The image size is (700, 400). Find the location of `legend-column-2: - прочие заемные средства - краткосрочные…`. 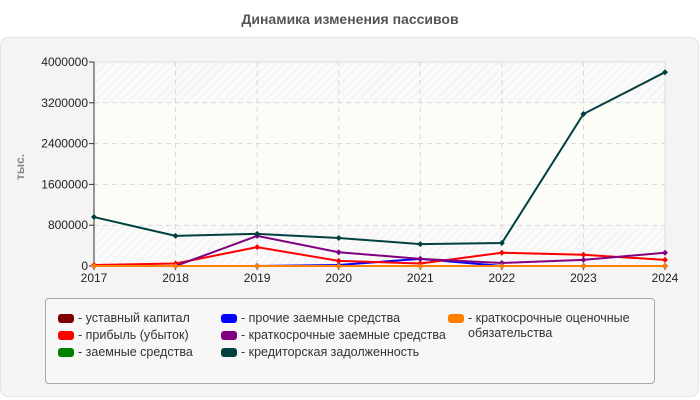

legend-column-2: - прочие заемные средства - краткосрочные… is located at coordinates (333, 336).